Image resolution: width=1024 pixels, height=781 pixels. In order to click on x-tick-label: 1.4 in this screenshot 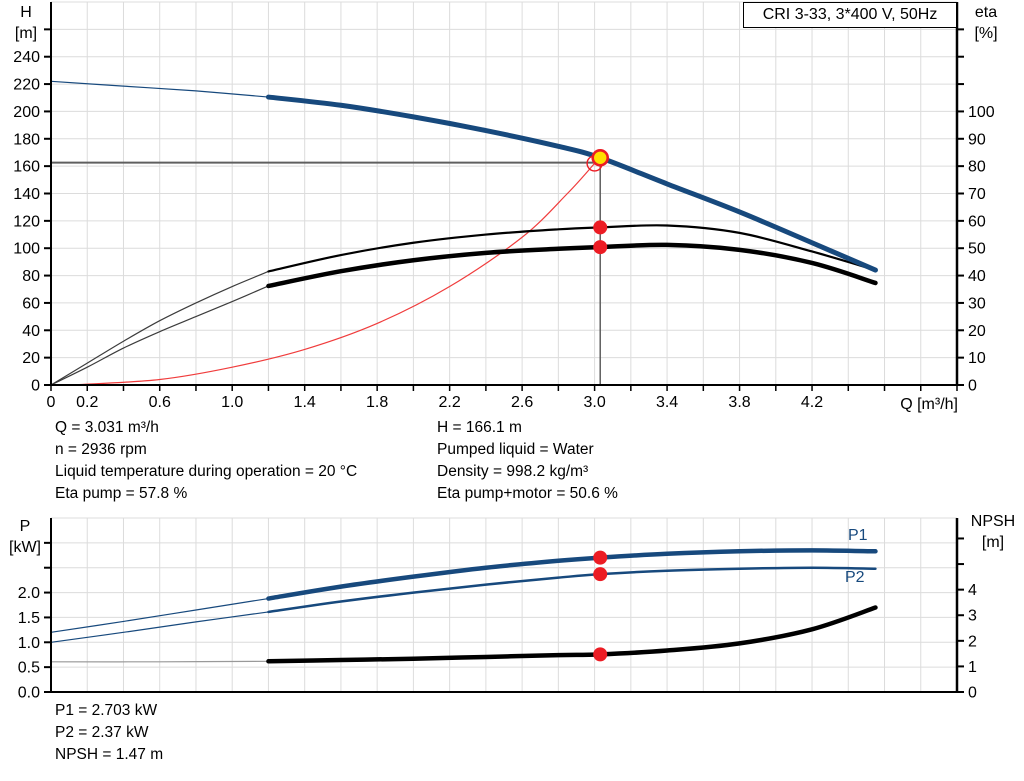, I will do `click(305, 402)`.